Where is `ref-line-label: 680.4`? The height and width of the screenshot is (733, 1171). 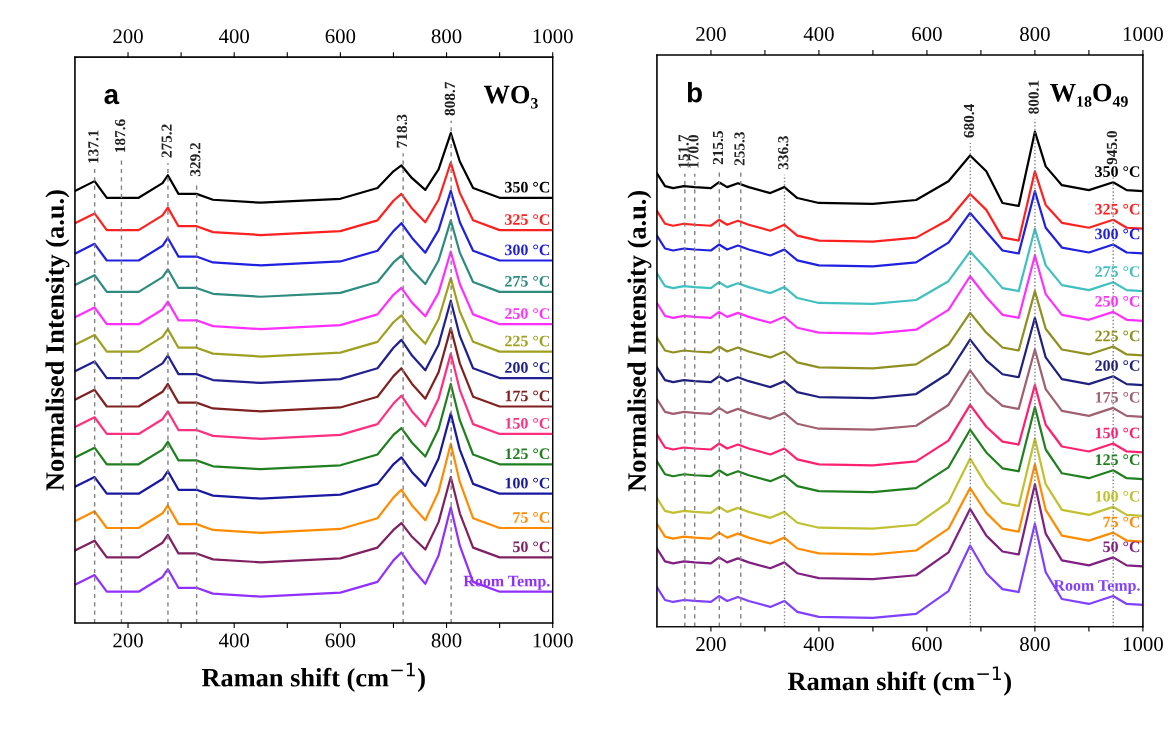
ref-line-label: 680.4 is located at coordinates (969, 121).